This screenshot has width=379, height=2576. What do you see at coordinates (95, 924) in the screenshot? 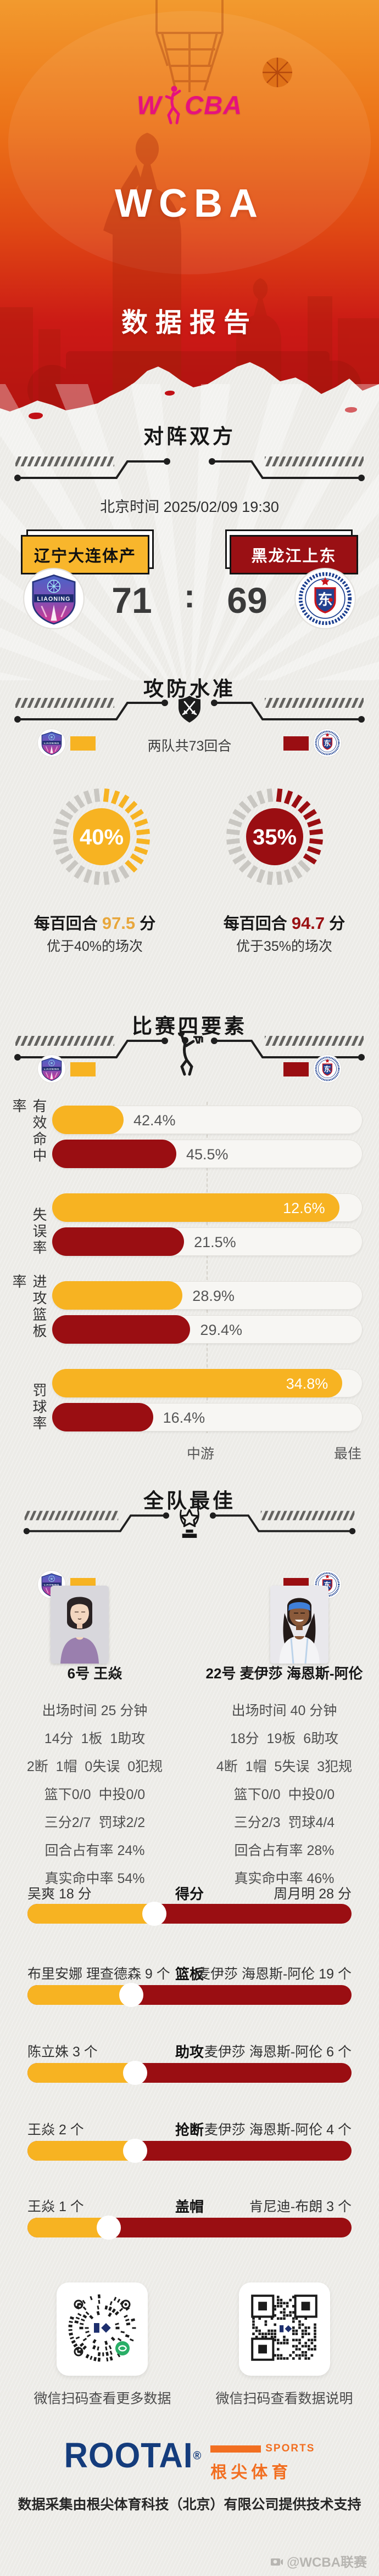
I see `home-per100-points: 每百回合 97.5 分` at bounding box center [95, 924].